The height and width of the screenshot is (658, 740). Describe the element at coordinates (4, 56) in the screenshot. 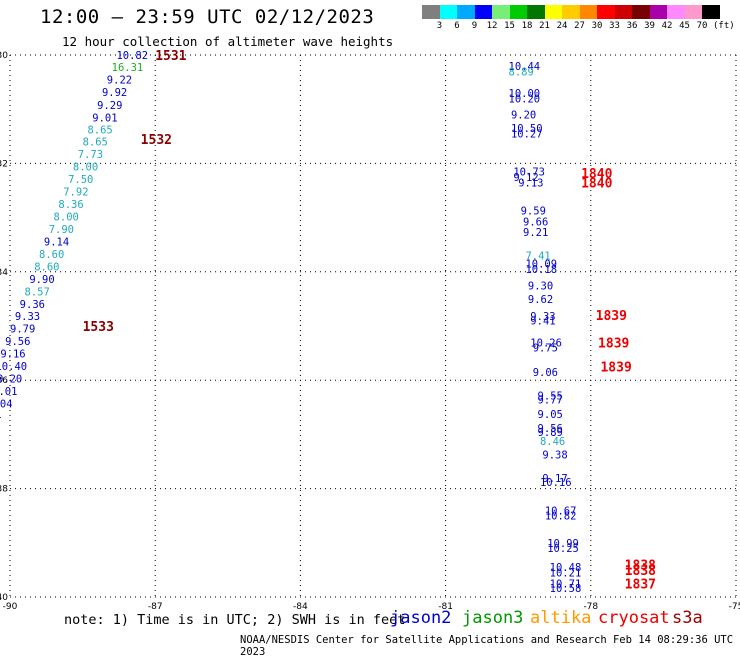

I see `y-tick-label: -30` at that location.